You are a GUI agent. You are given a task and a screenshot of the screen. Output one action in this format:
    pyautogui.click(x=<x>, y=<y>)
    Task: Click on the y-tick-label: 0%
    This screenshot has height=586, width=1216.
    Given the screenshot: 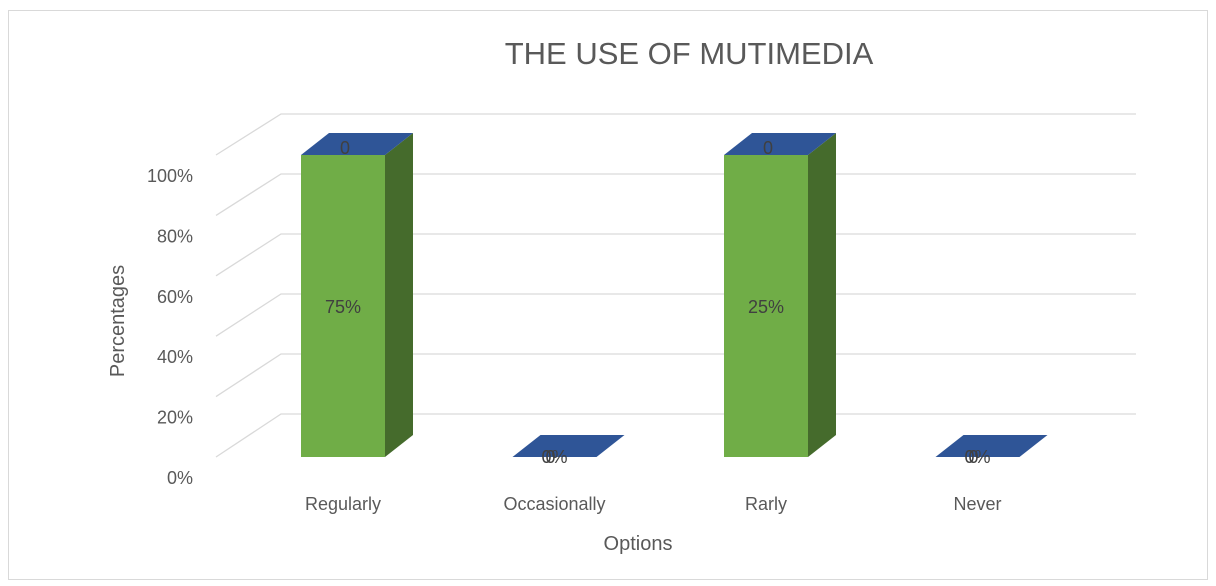 What is the action you would take?
    pyautogui.click(x=180, y=478)
    